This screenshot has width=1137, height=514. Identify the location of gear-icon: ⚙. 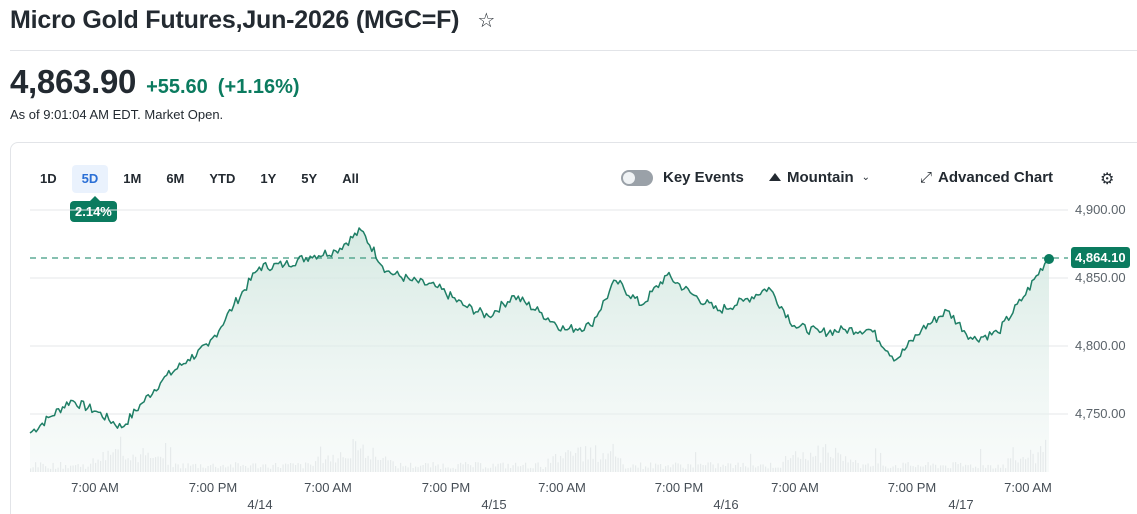
(1107, 179).